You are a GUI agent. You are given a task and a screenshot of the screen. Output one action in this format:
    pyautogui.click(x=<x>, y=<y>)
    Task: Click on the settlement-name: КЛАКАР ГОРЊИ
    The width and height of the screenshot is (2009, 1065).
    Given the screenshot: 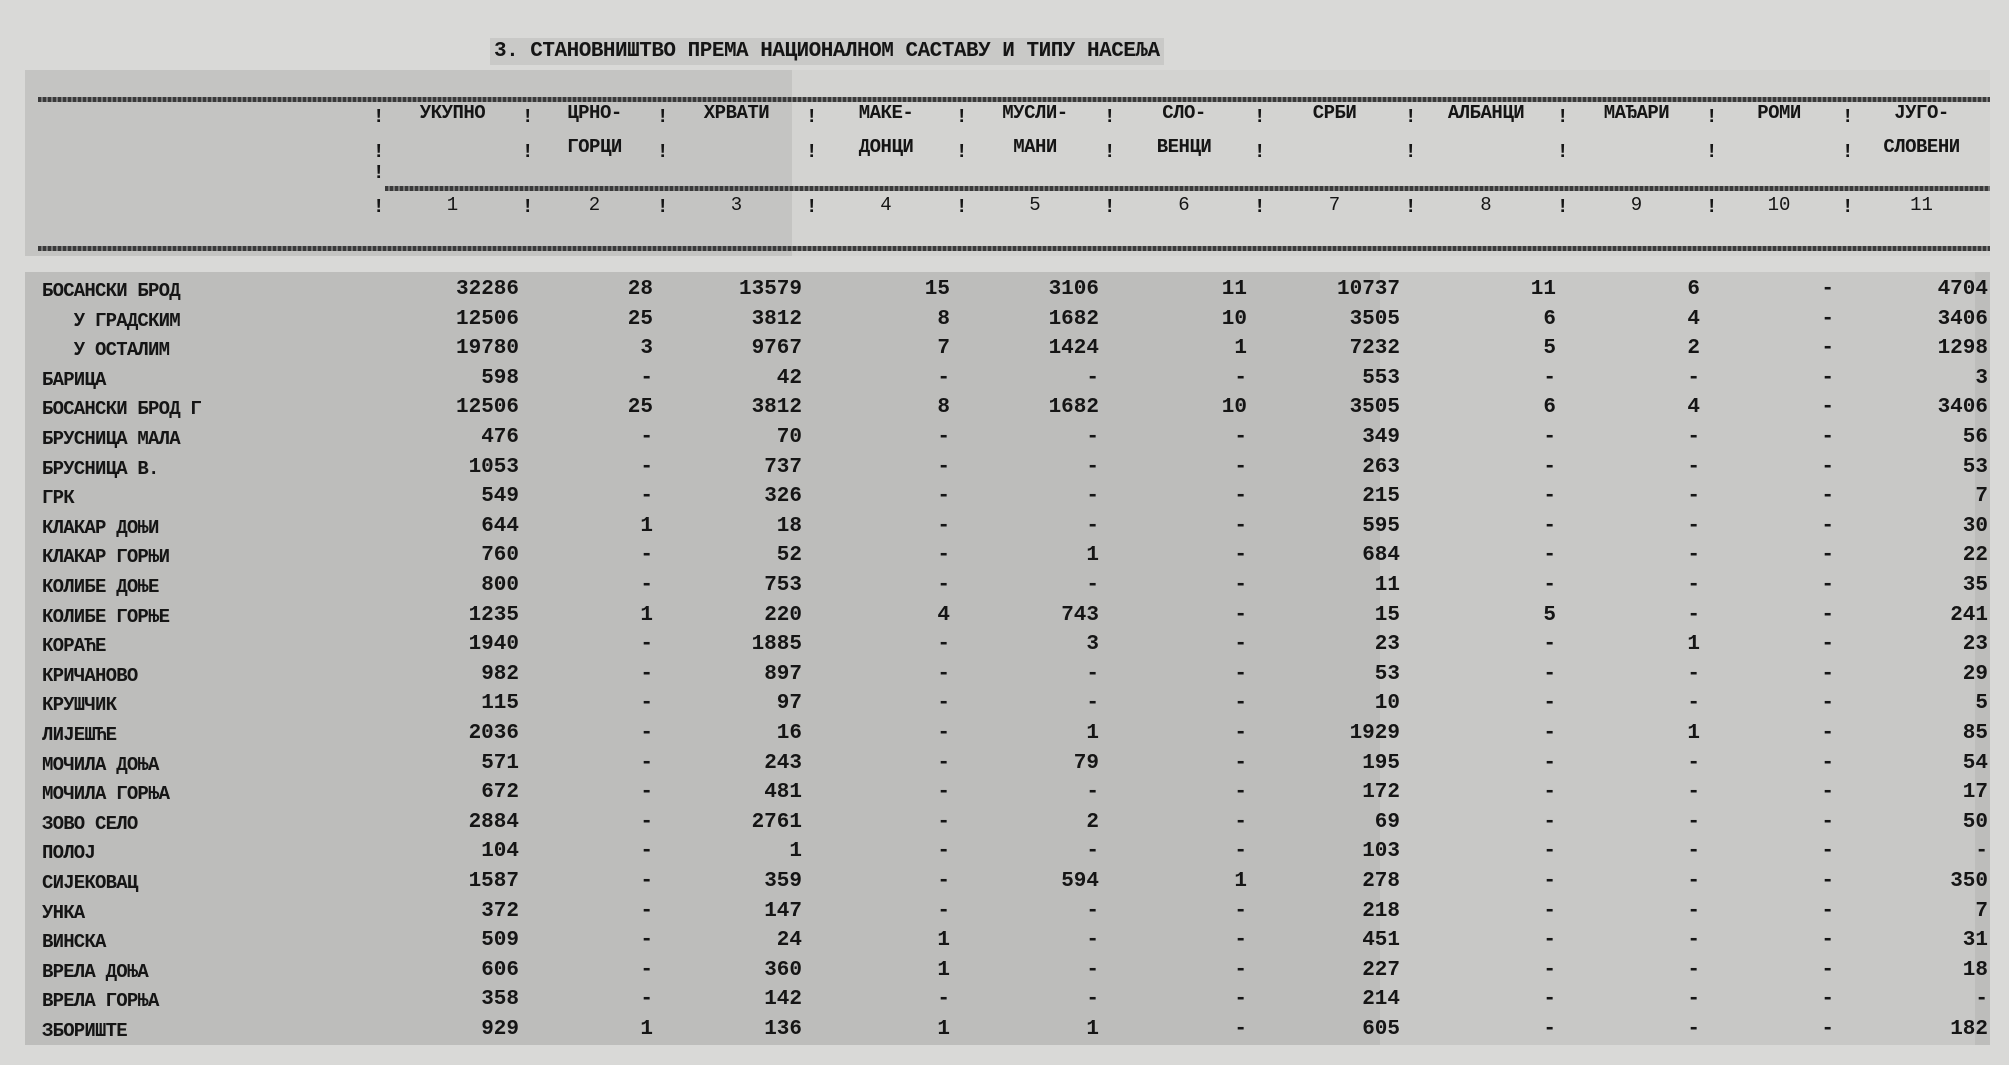 What is the action you would take?
    pyautogui.click(x=106, y=557)
    